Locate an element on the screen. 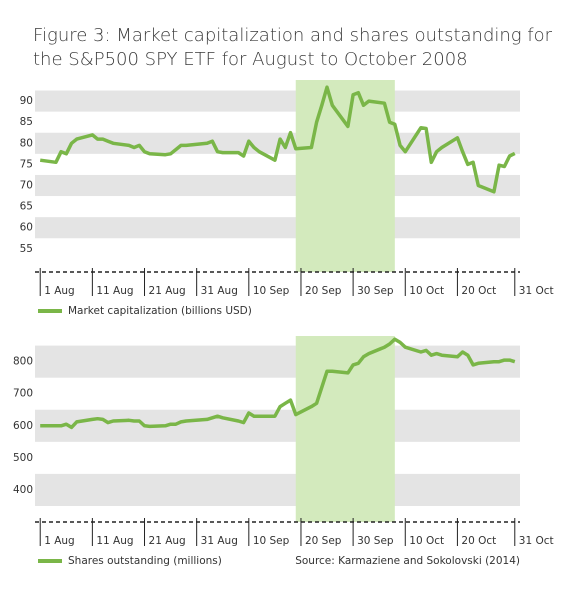  y-tick-label: 60 is located at coordinates (26, 228).